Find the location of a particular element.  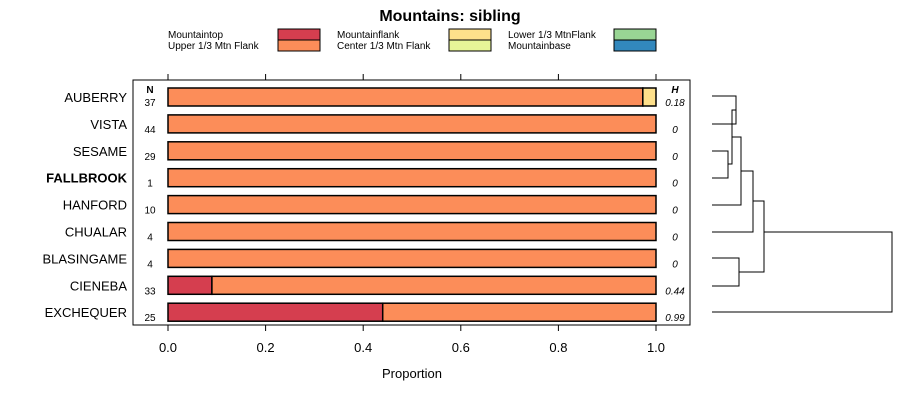

row-label: CHUALAR is located at coordinates (96, 232).